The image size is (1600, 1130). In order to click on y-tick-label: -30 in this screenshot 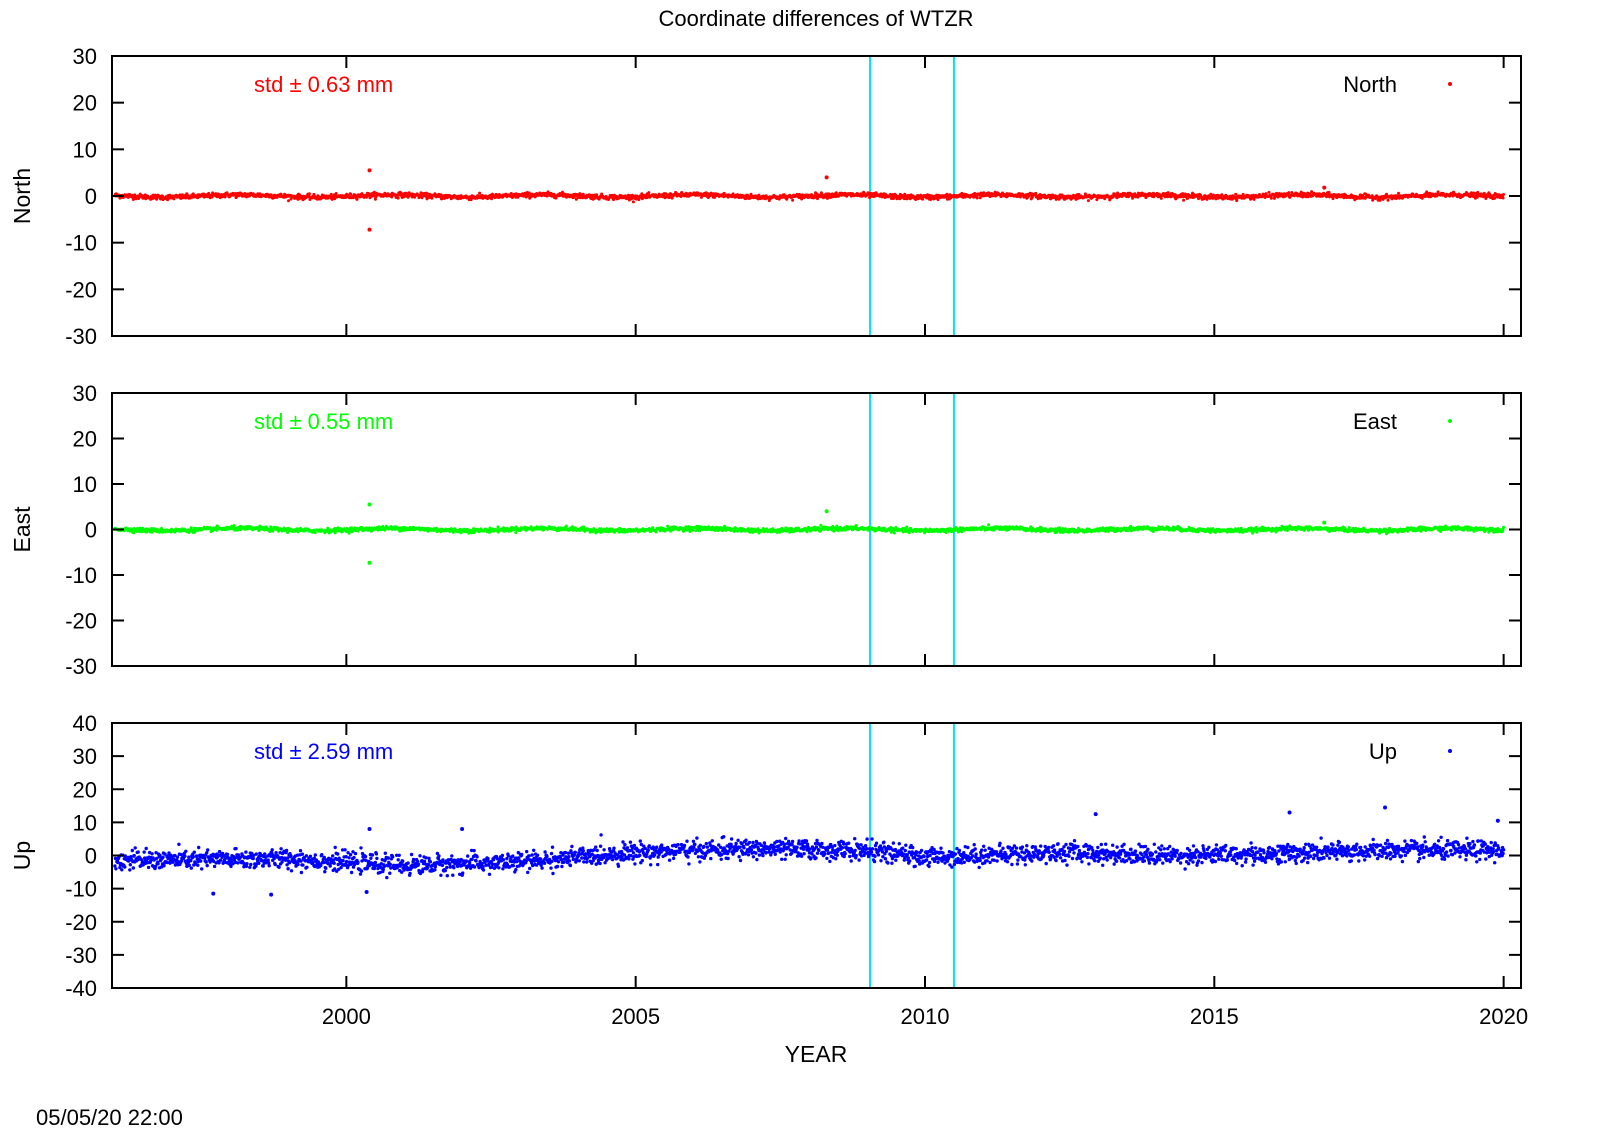, I will do `click(81, 336)`.